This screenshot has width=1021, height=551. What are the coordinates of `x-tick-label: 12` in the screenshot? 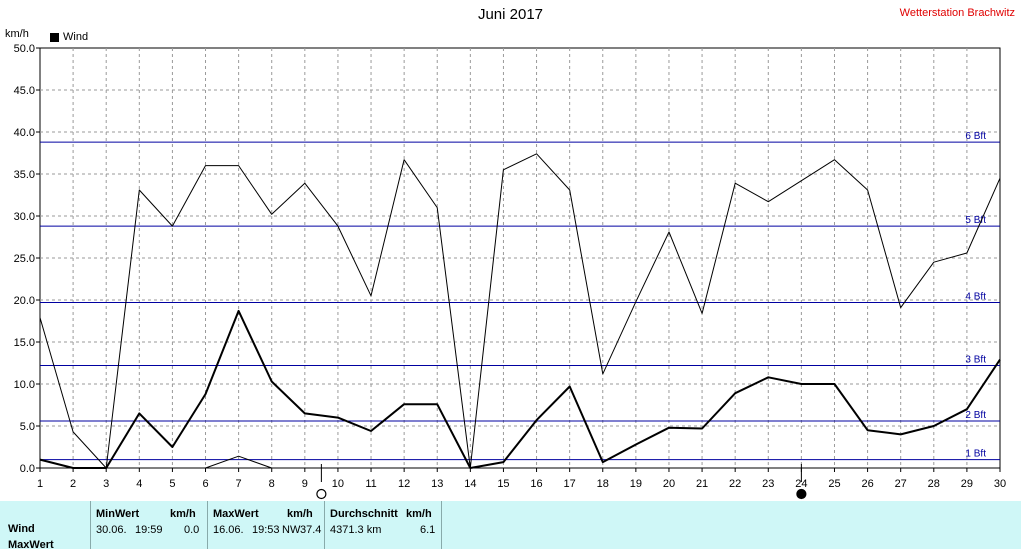 It's located at (404, 484).